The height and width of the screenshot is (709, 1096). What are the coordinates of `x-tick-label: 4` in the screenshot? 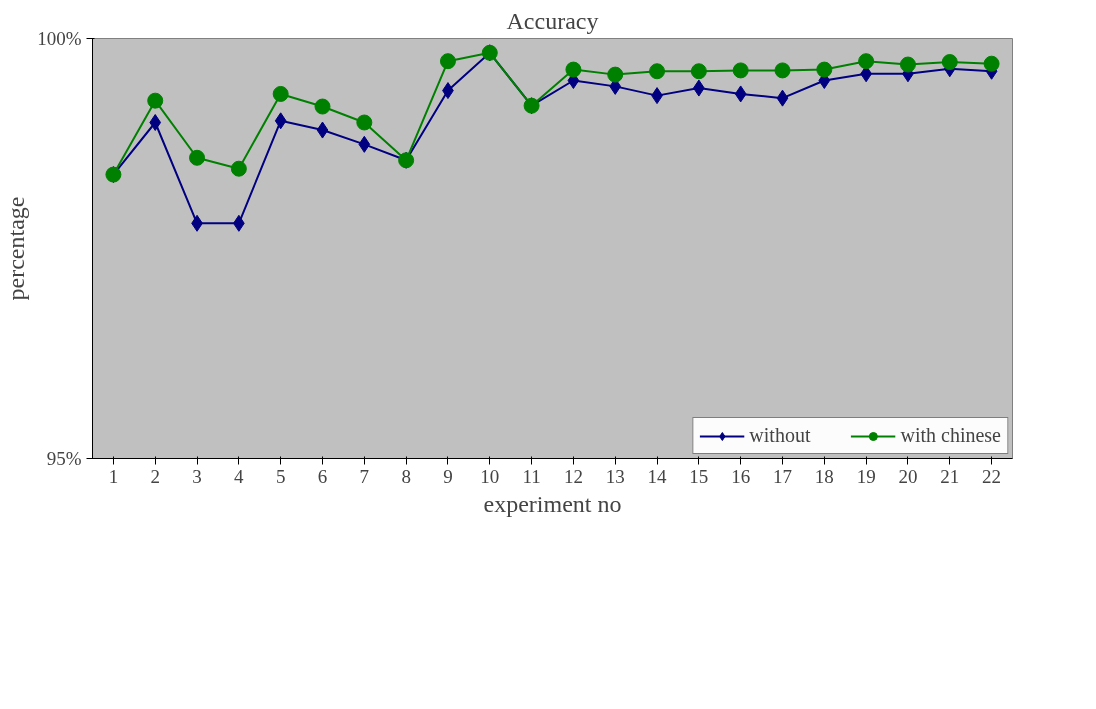 It's located at (239, 476).